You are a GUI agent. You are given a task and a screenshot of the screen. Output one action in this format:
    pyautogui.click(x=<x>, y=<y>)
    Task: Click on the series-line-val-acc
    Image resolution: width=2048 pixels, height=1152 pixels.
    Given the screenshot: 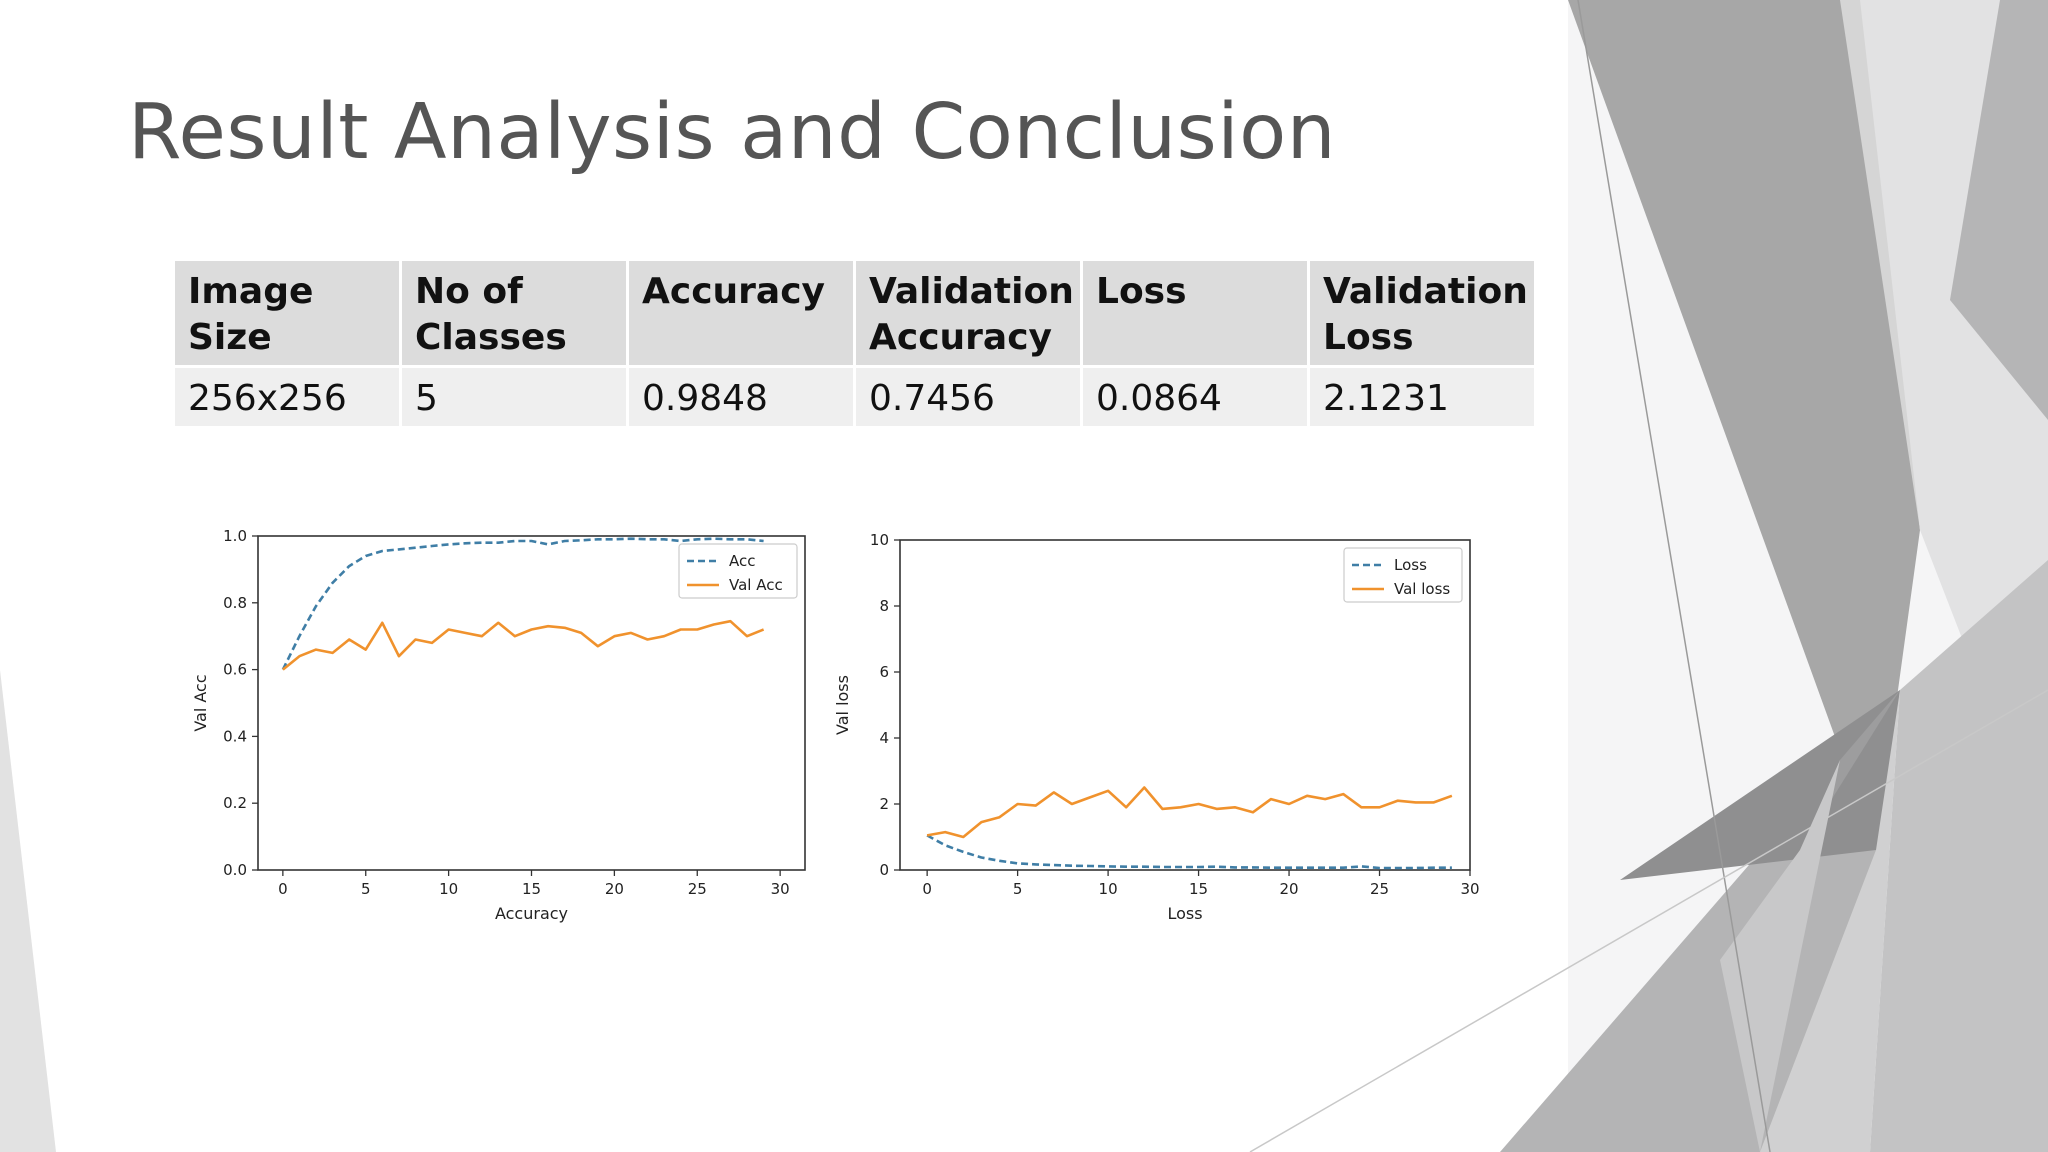 What is the action you would take?
    pyautogui.click(x=523, y=645)
    